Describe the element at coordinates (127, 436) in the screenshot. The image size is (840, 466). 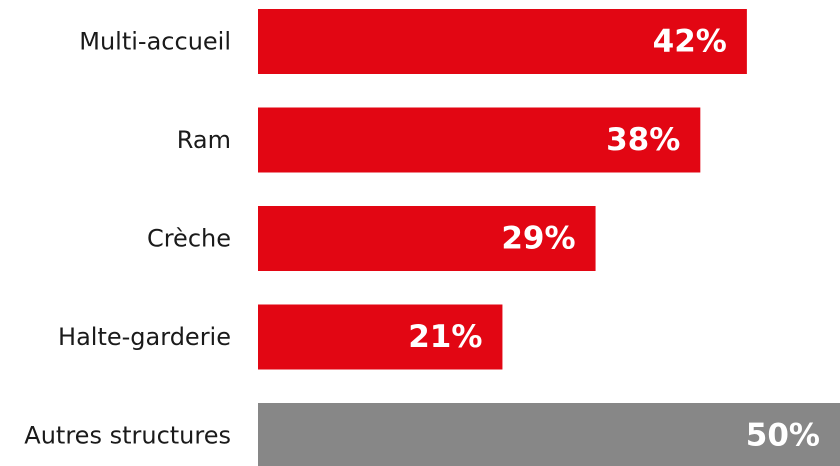
I see `category-label: Autres structures` at that location.